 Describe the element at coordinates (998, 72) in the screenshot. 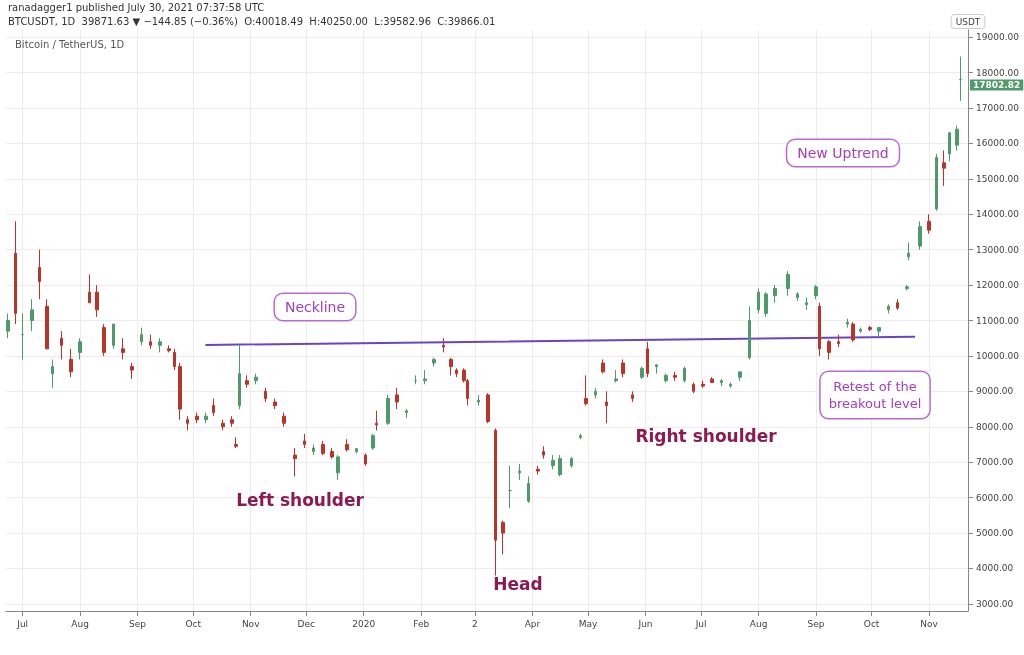

I see `y-tick-label: 18000.00` at that location.